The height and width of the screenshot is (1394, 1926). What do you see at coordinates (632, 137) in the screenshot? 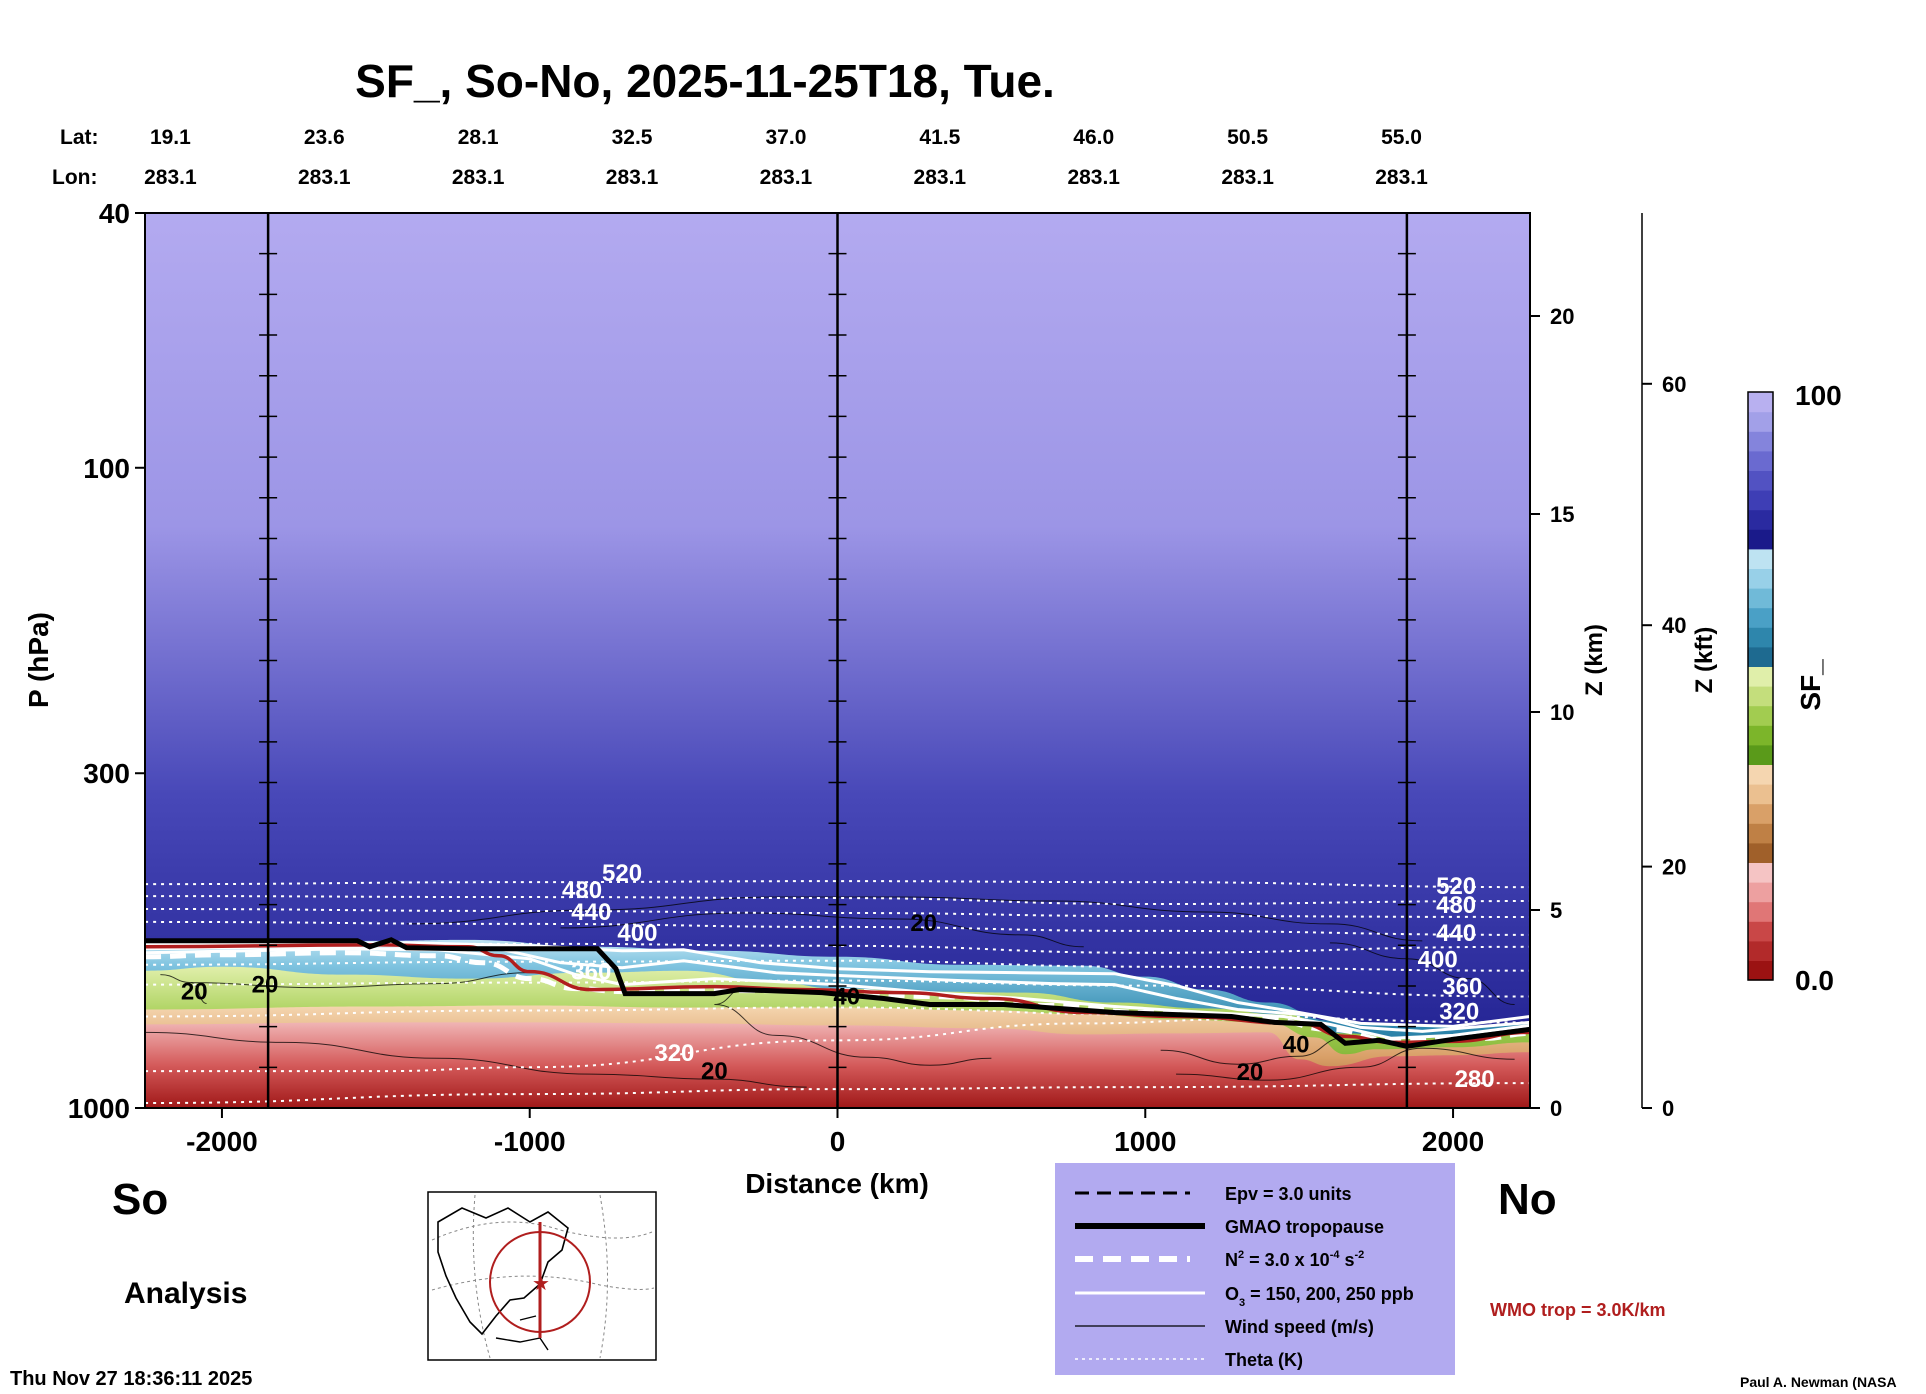
I see `station-lat-3: 32.5` at bounding box center [632, 137].